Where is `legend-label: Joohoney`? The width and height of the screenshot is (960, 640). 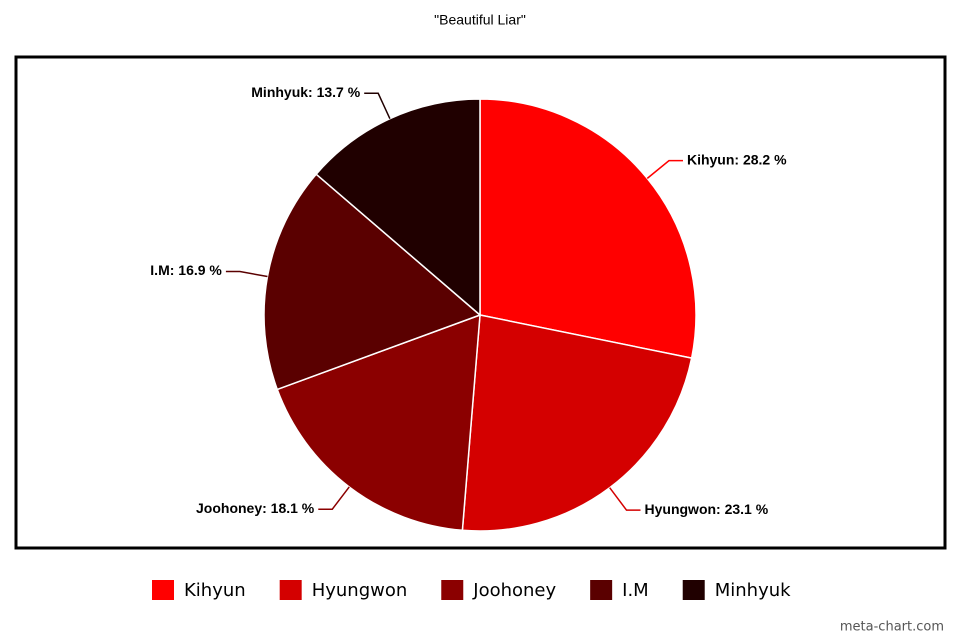 legend-label: Joohoney is located at coordinates (514, 590).